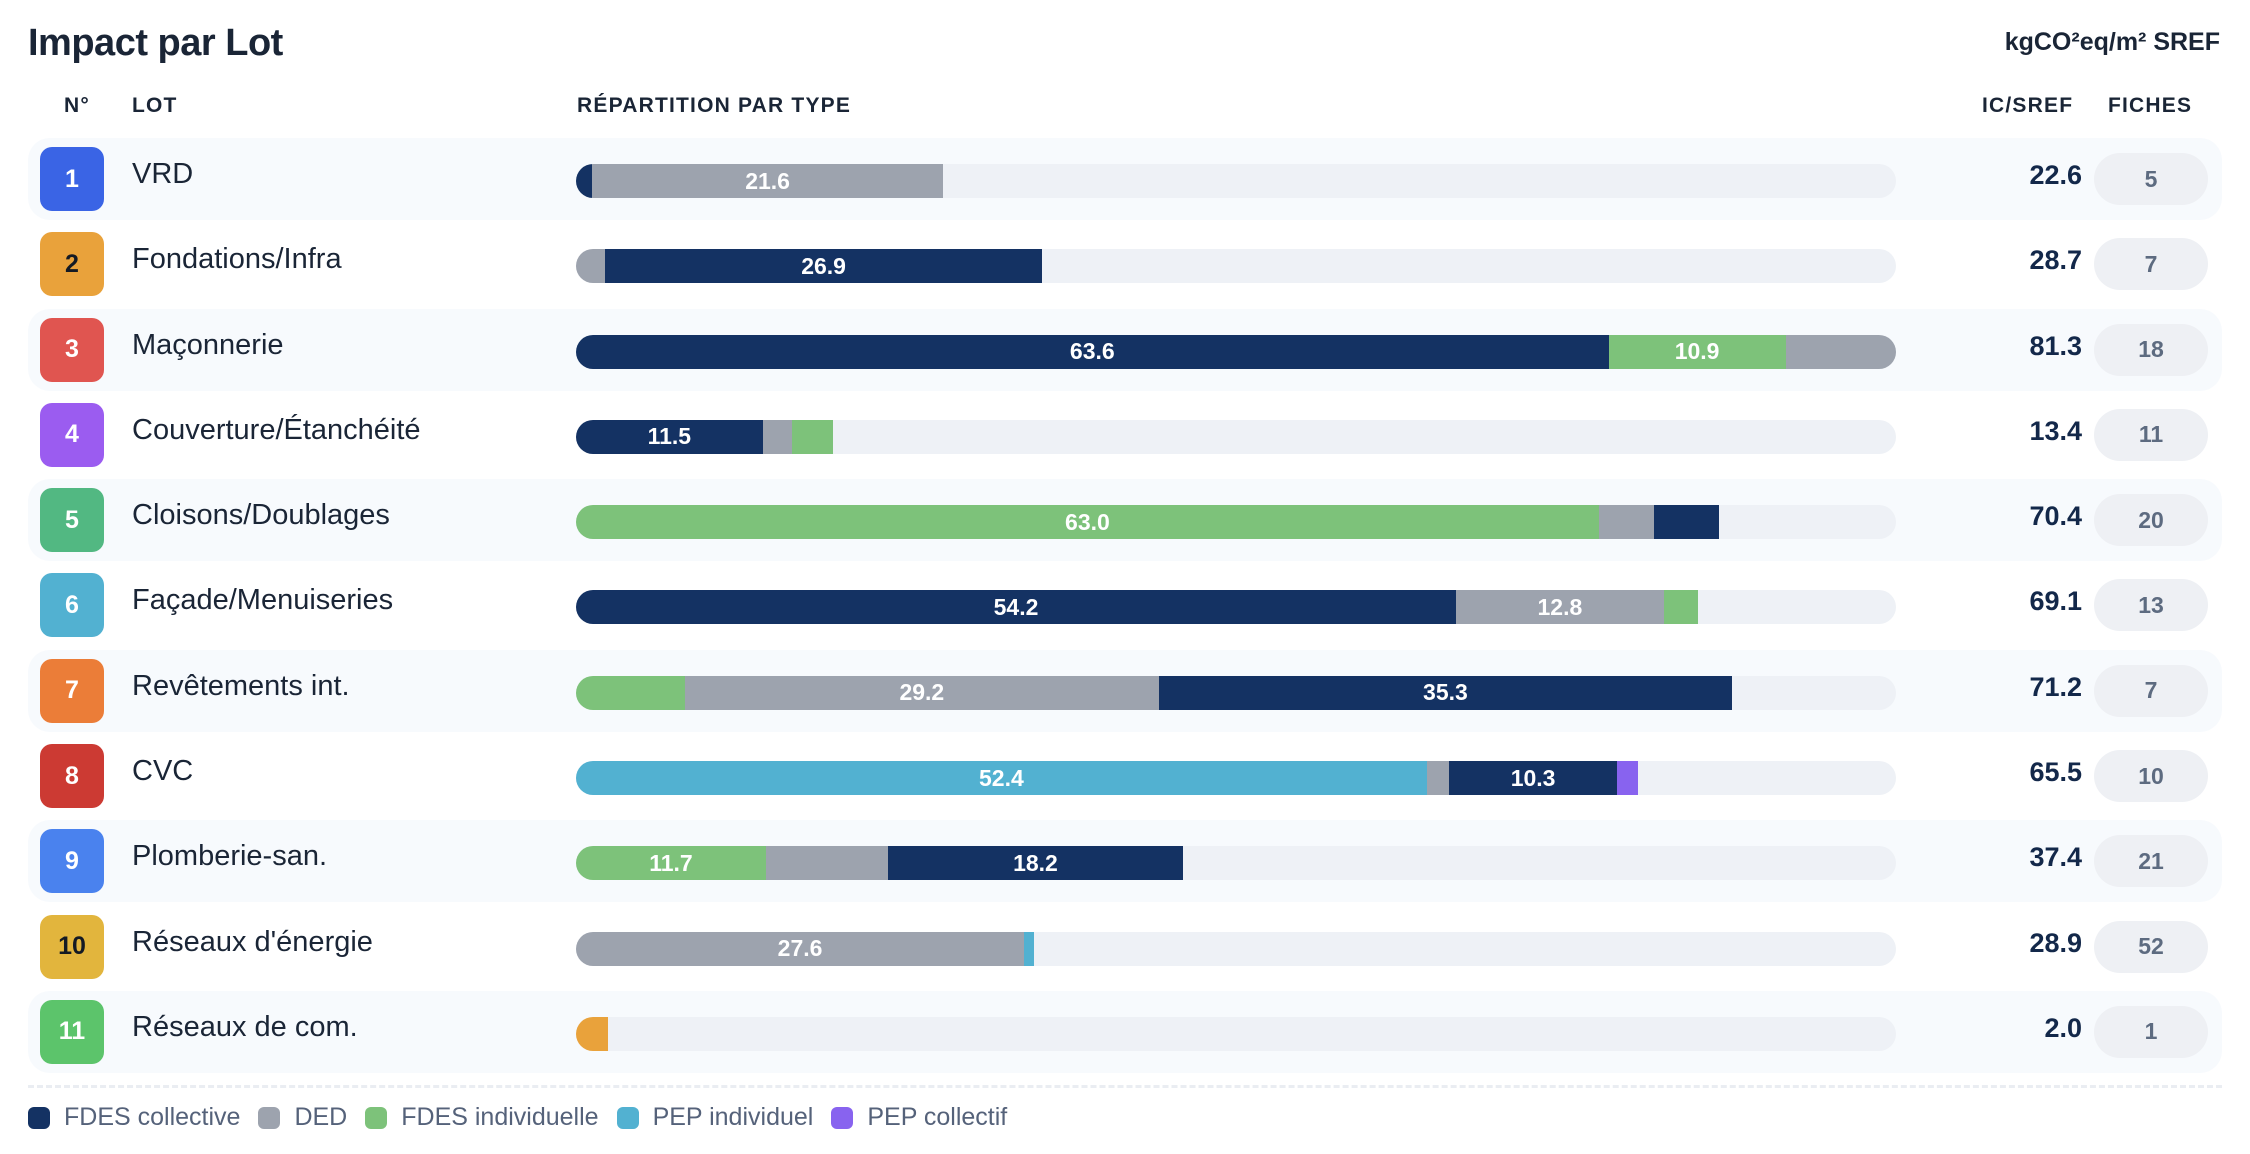  What do you see at coordinates (72, 861) in the screenshot?
I see `lot-number-badge: 9` at bounding box center [72, 861].